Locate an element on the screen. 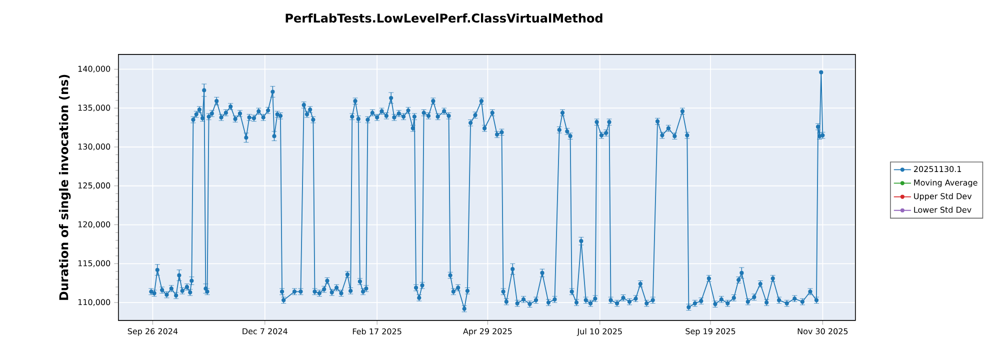  y-axis-title: Duration of single invocation (ns) is located at coordinates (64, 187).